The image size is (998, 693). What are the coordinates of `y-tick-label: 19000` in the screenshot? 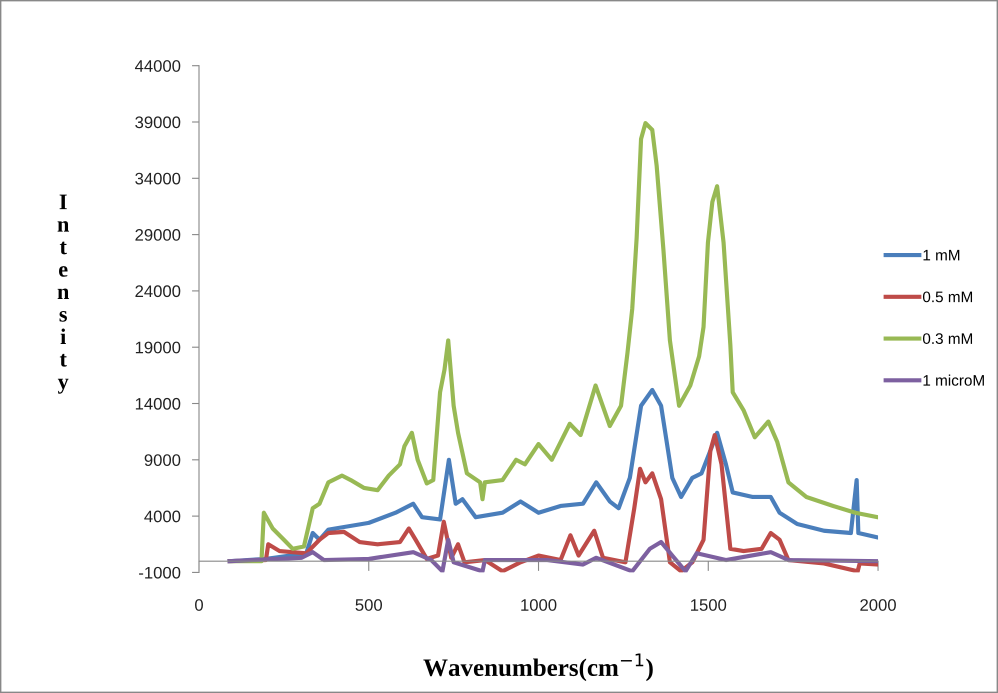 It's located at (158, 348).